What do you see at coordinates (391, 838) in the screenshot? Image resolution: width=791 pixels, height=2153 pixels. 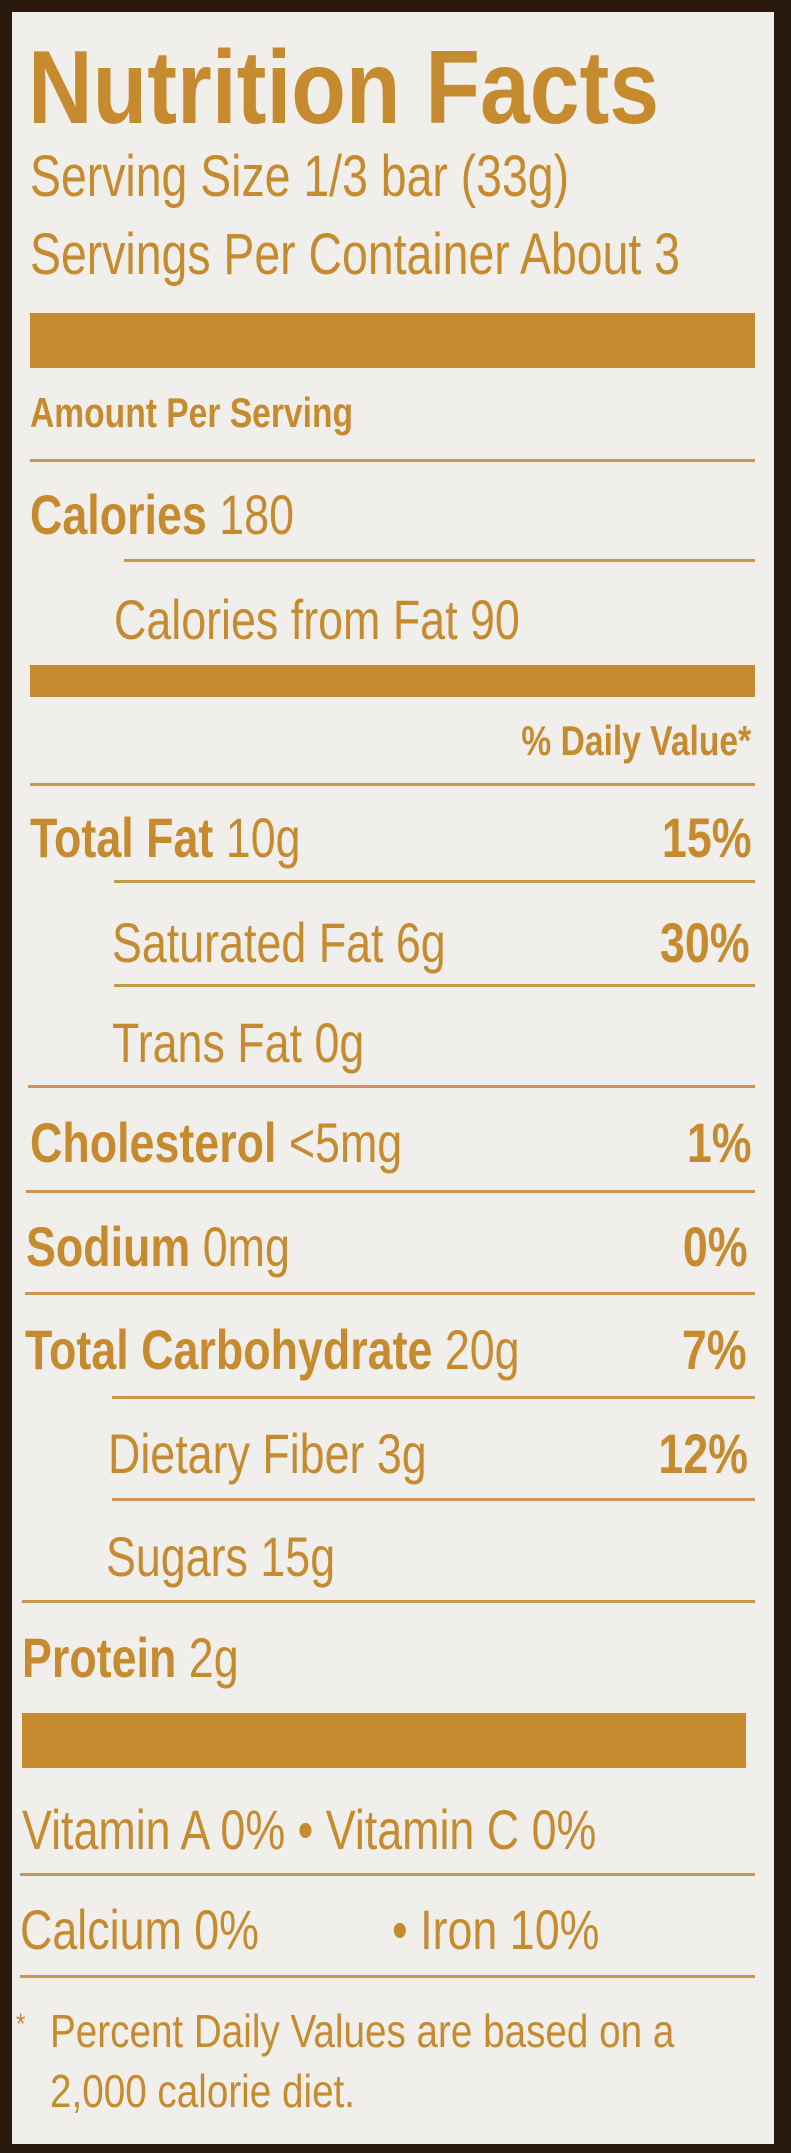 I see `nutrient-row-total-fat: Total Fat 10g 15%` at bounding box center [391, 838].